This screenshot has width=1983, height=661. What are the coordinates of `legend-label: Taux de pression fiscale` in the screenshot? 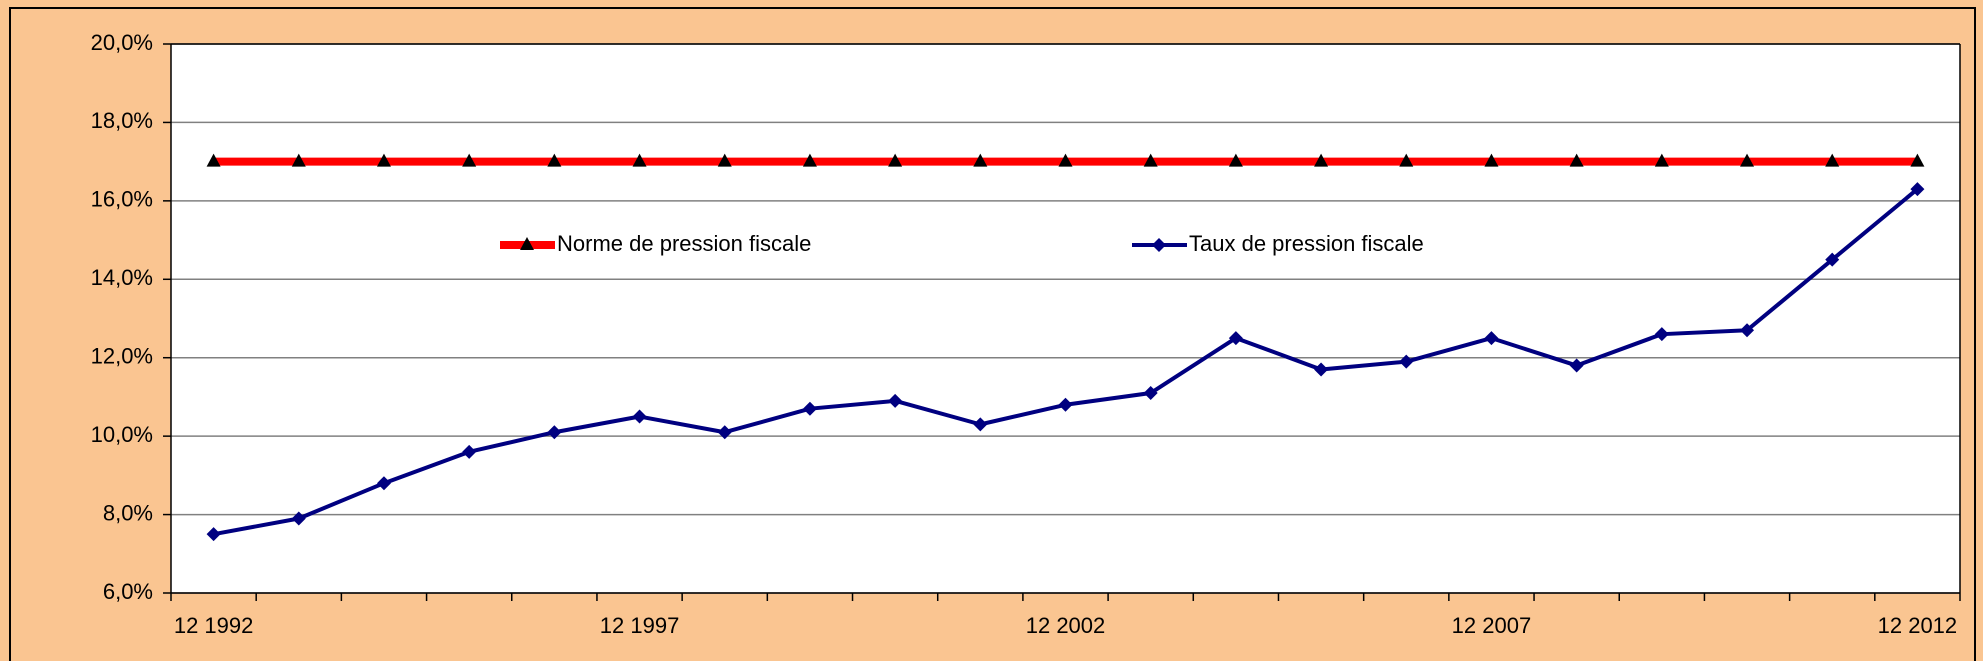 It's located at (1306, 243).